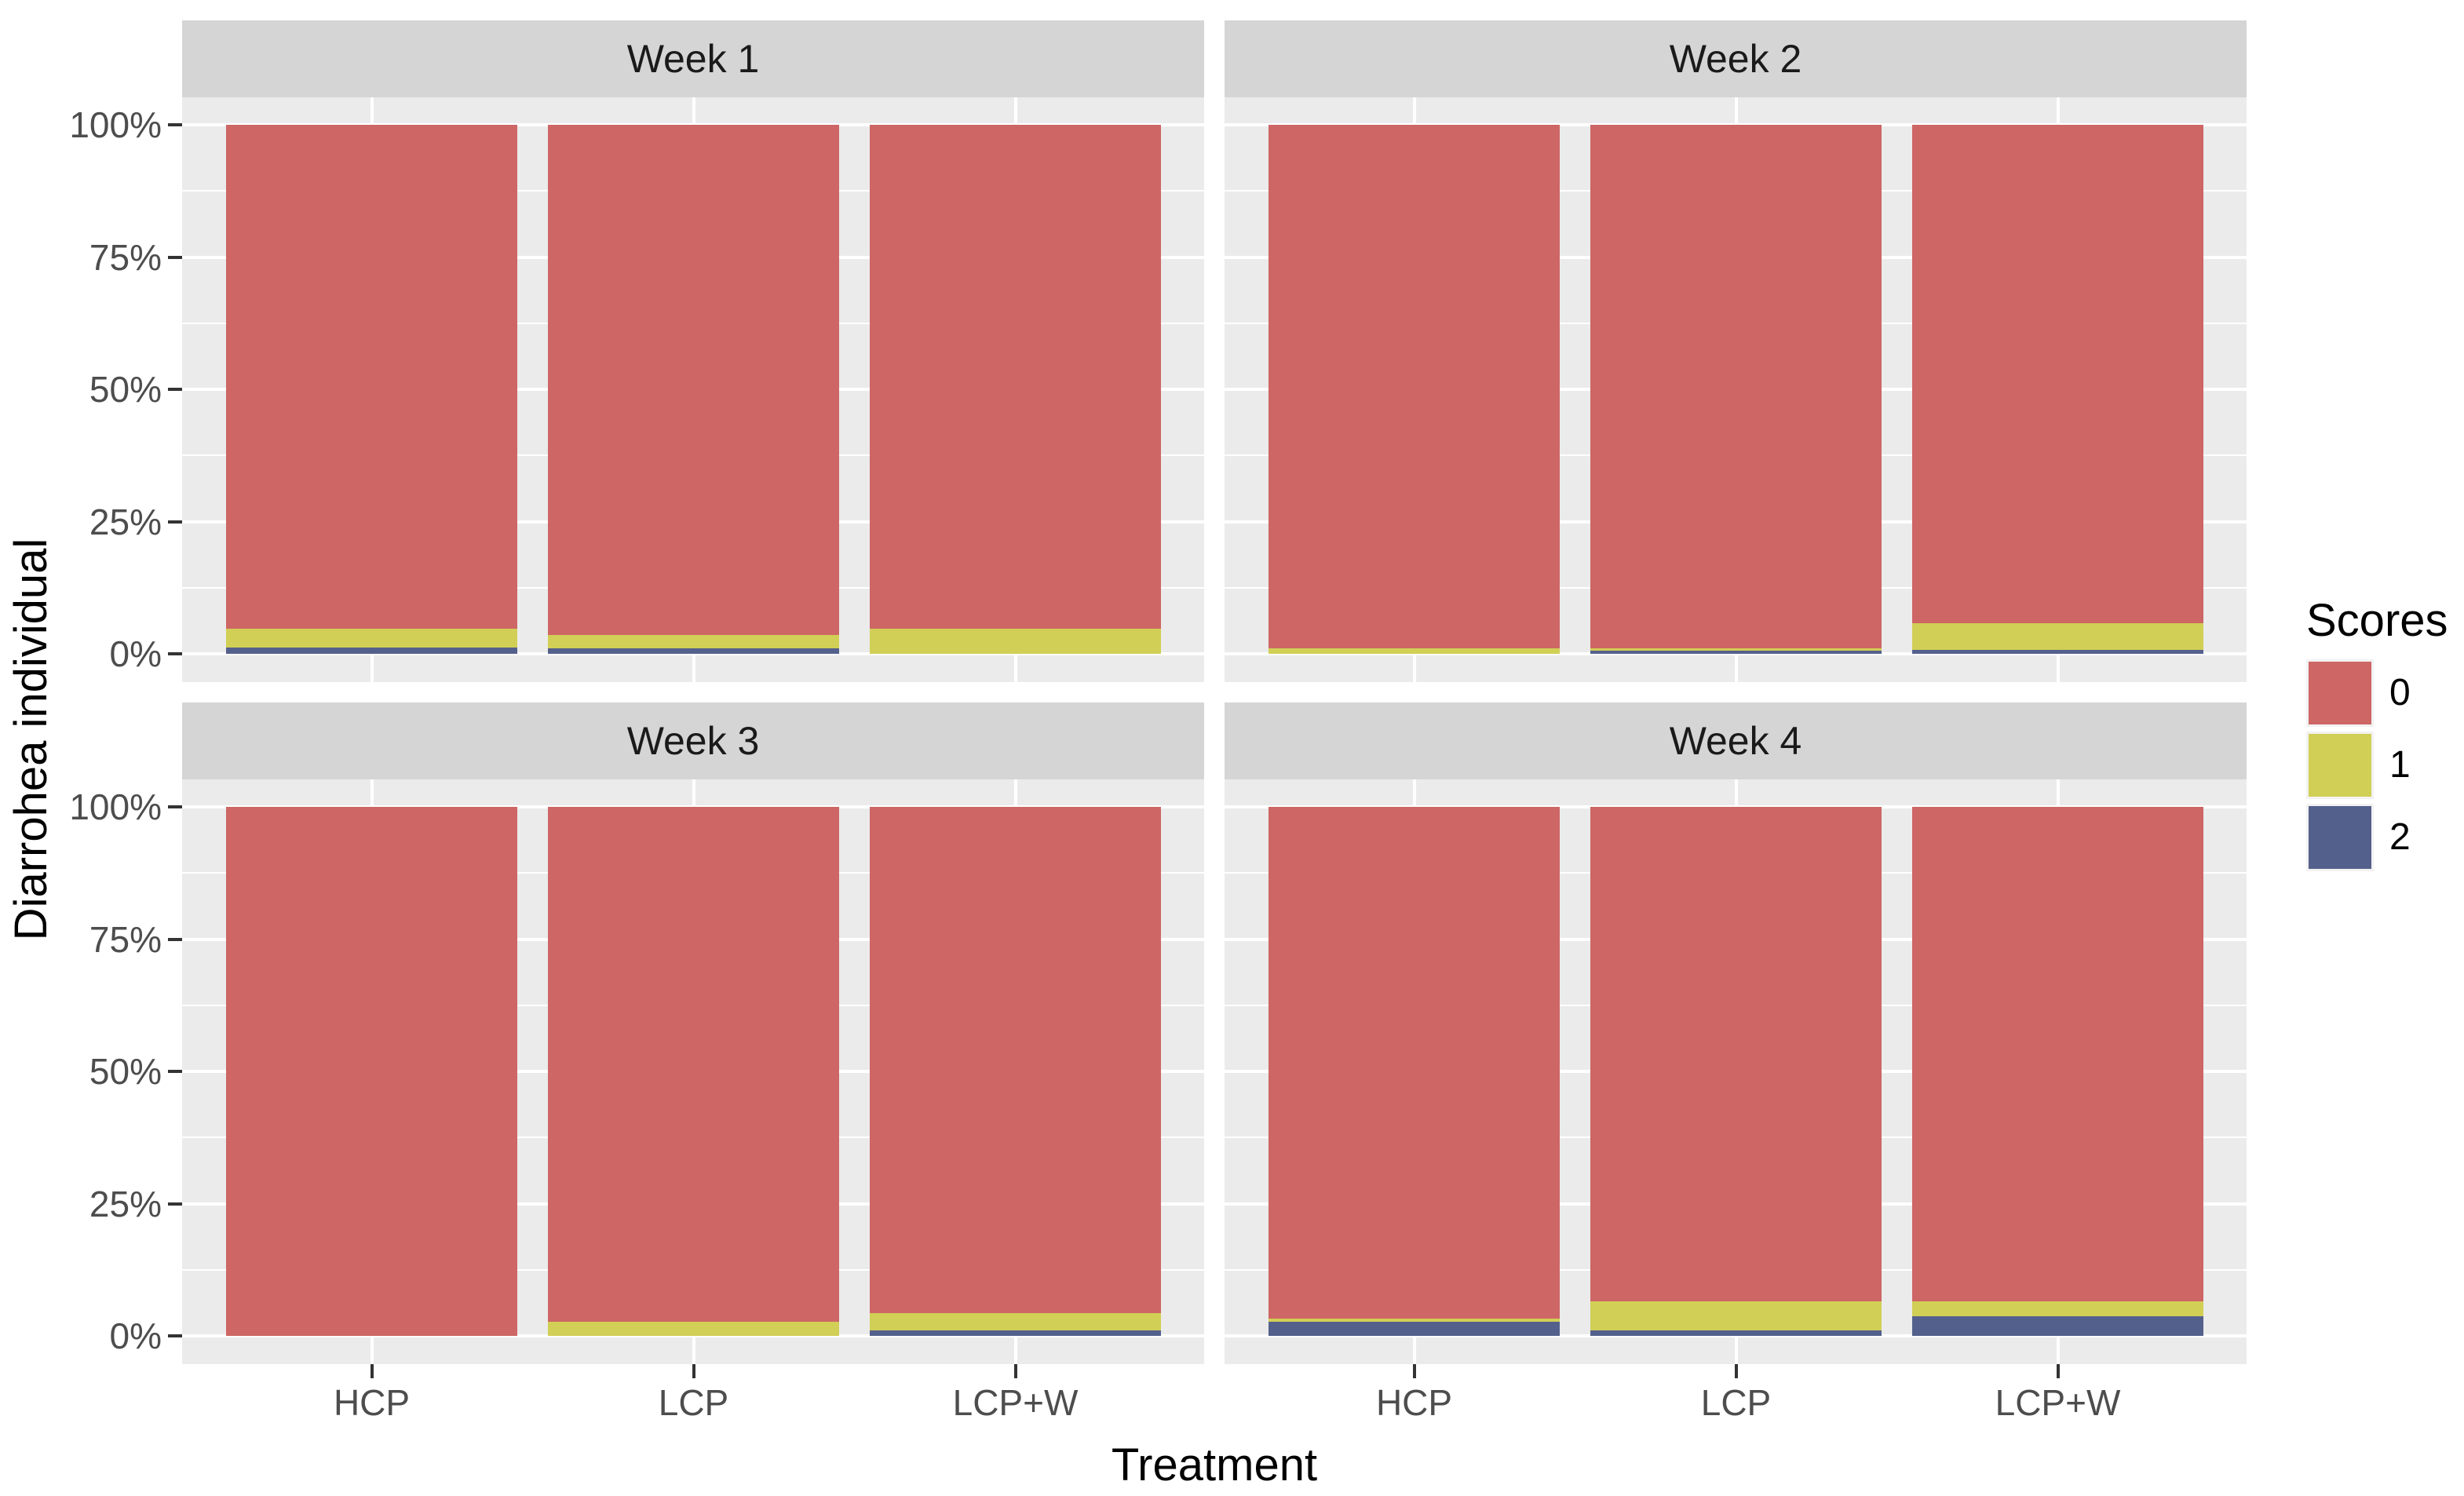 This screenshot has height=1496, width=2464. Describe the element at coordinates (2400, 693) in the screenshot. I see `legend-label: 0` at that location.